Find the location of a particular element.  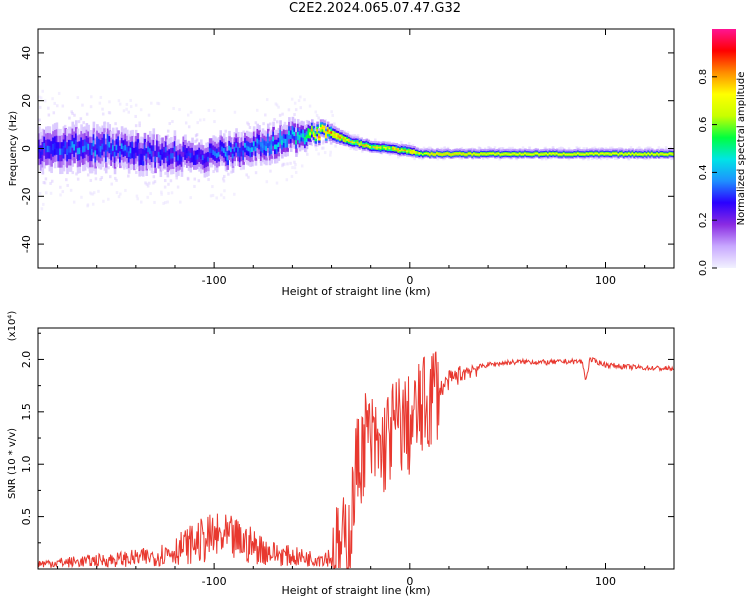

heatmap-x-tick-label: 0 is located at coordinates (409, 280).